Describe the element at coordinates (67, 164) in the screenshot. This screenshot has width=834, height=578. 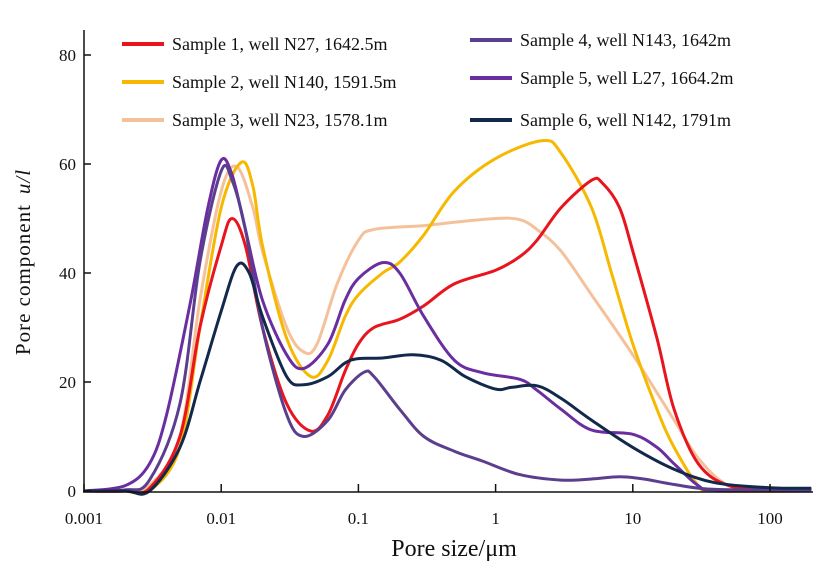
I see `y-tick-label: 60` at that location.